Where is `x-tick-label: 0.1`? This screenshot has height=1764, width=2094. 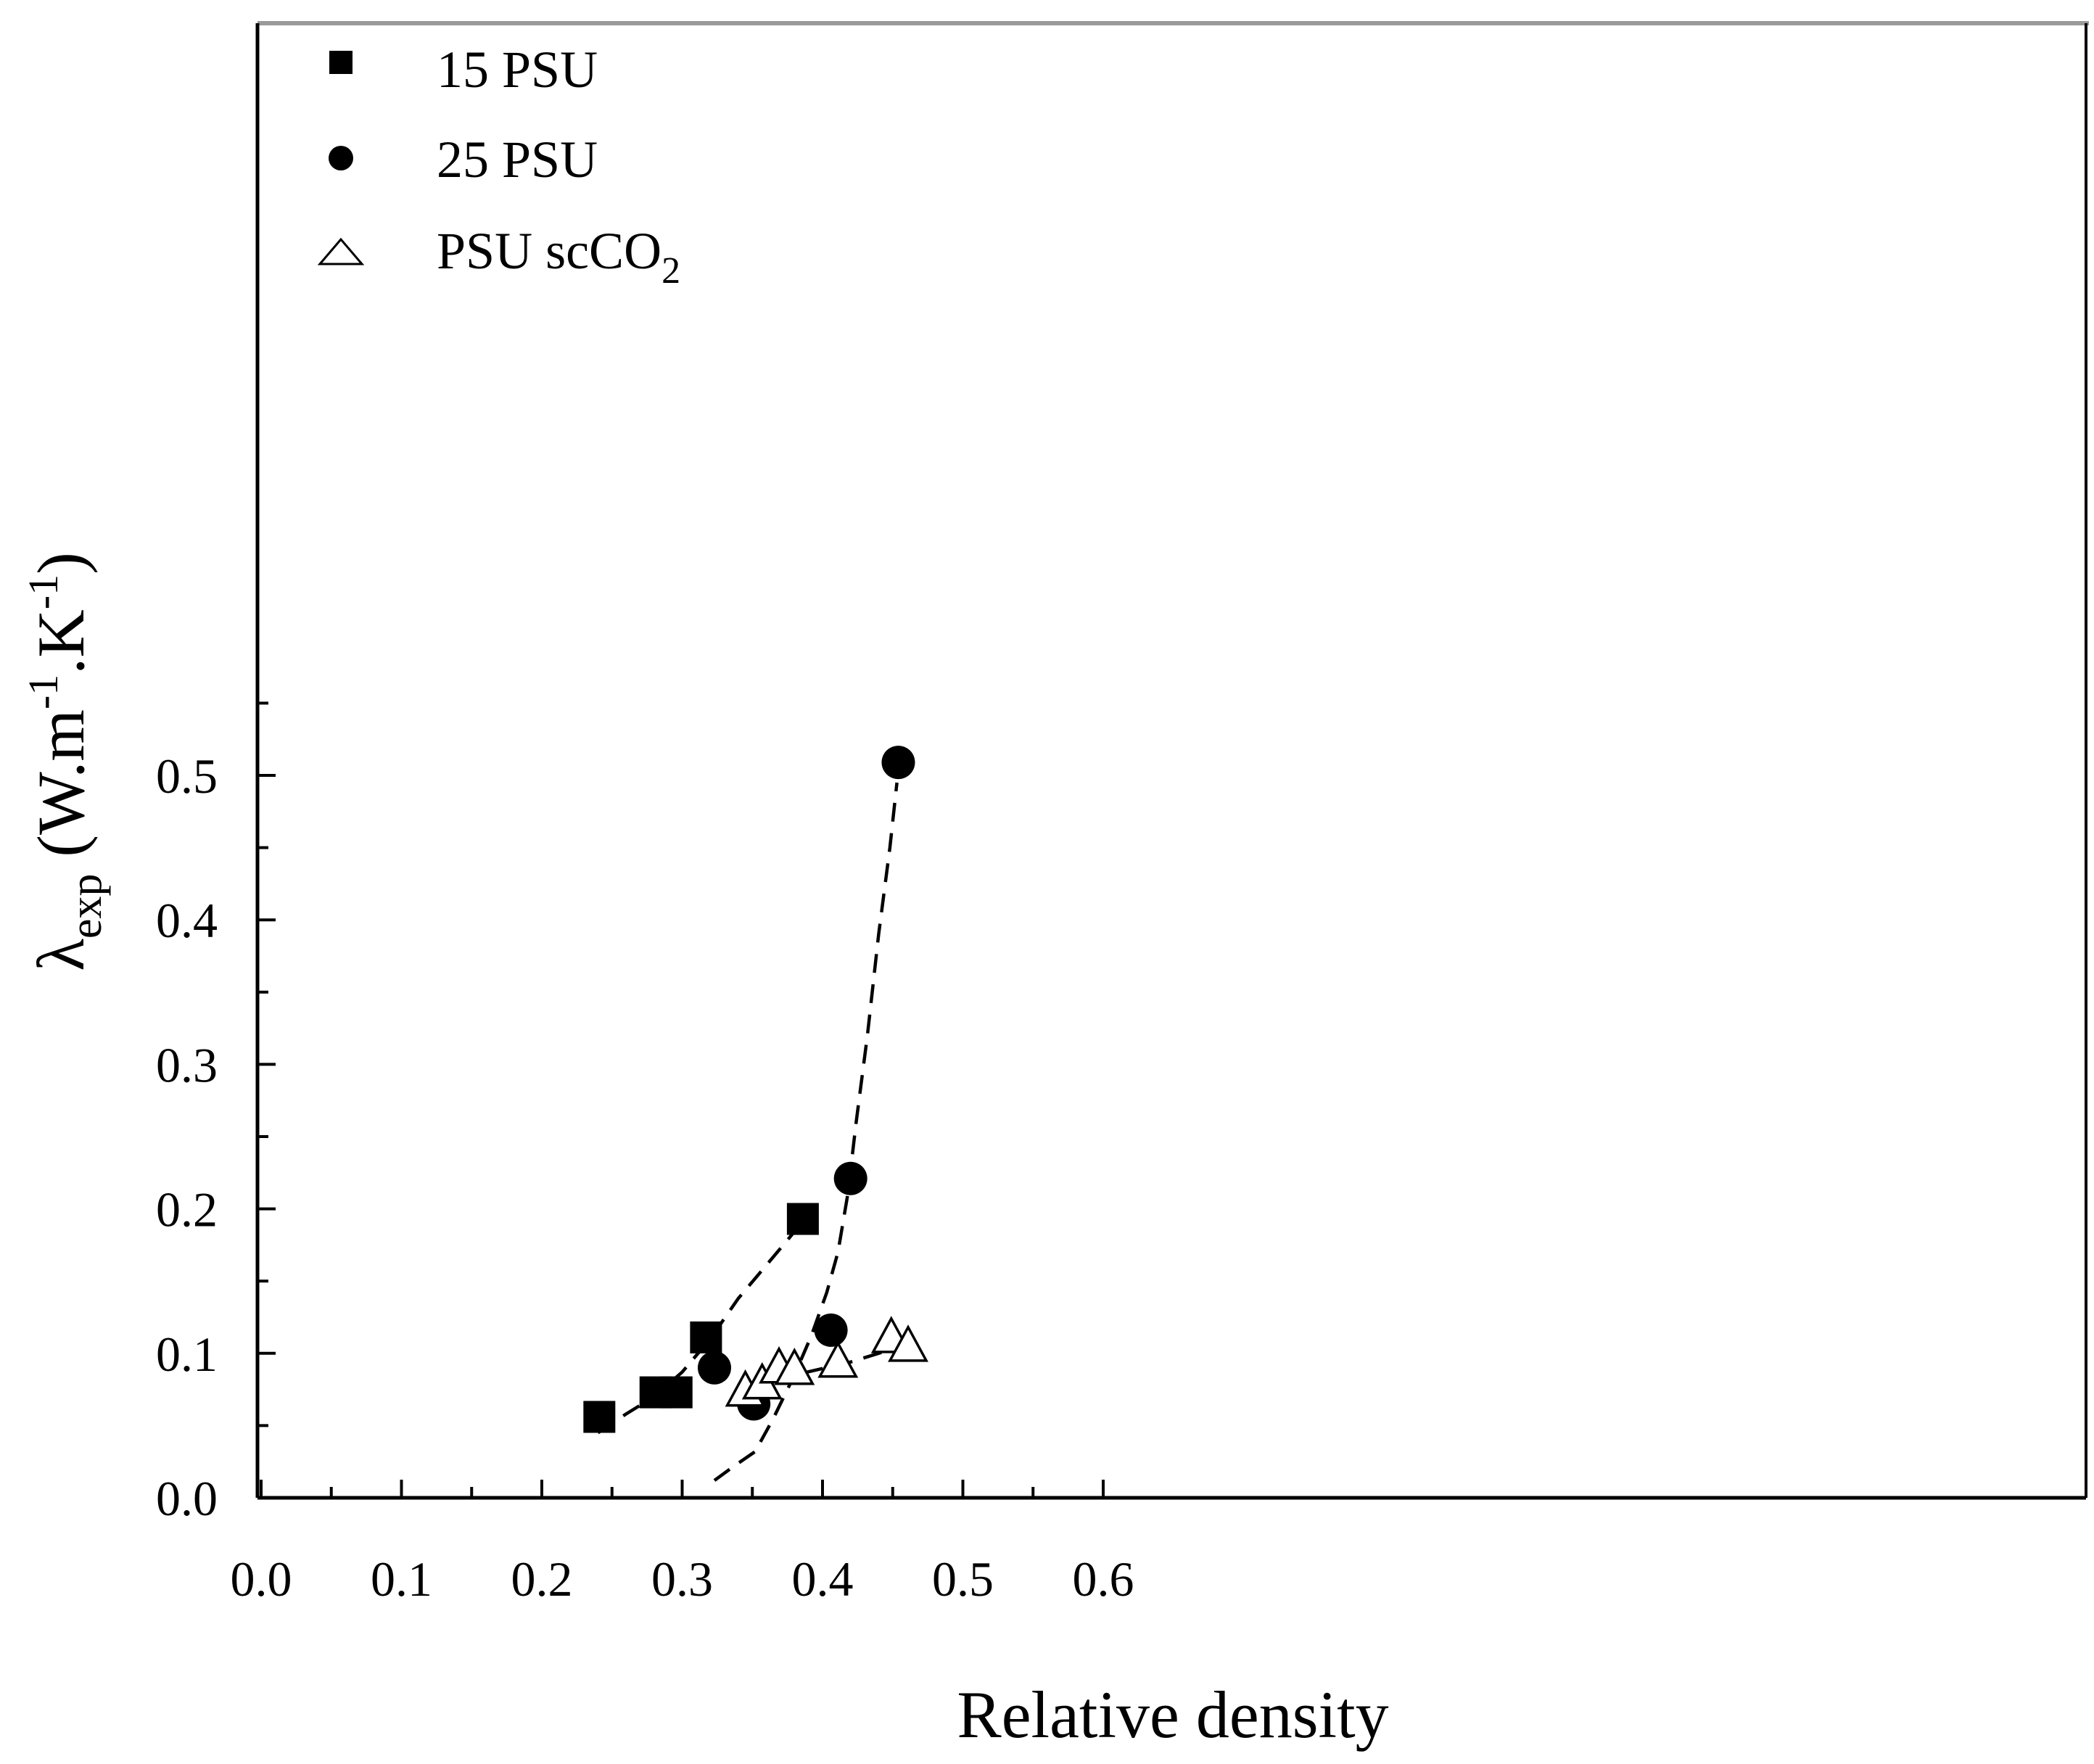
x-tick-label: 0.1 is located at coordinates (402, 1579).